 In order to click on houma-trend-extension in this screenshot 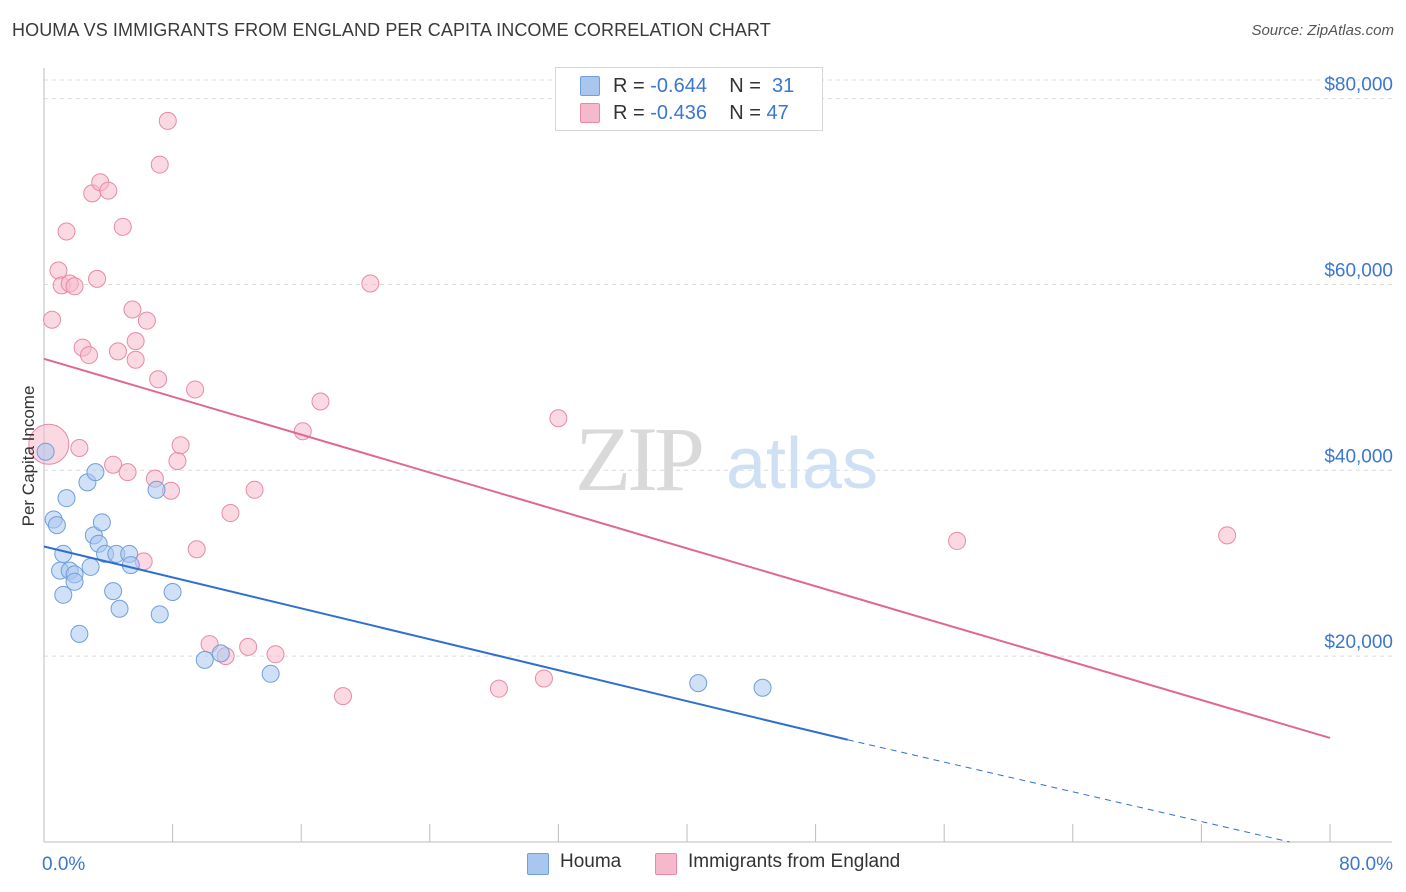, I will do `click(1068, 791)`.